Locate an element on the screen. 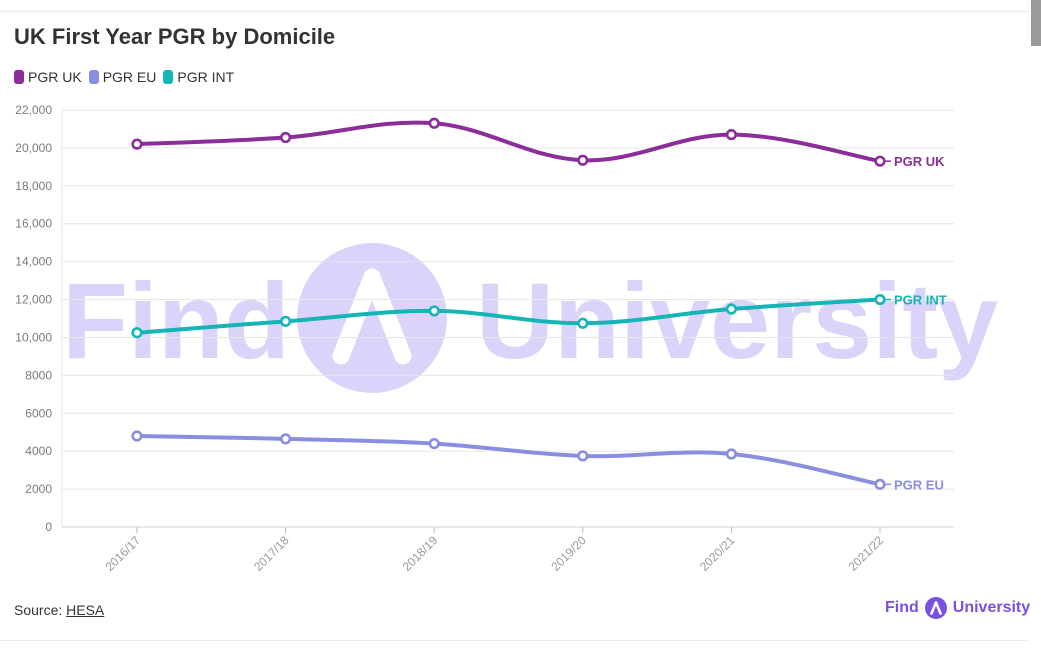  series-line-pgr-uk is located at coordinates (508, 142).